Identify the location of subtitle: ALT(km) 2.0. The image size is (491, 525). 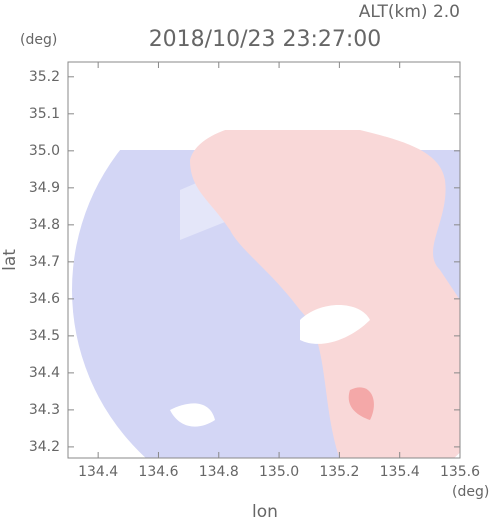
(409, 12).